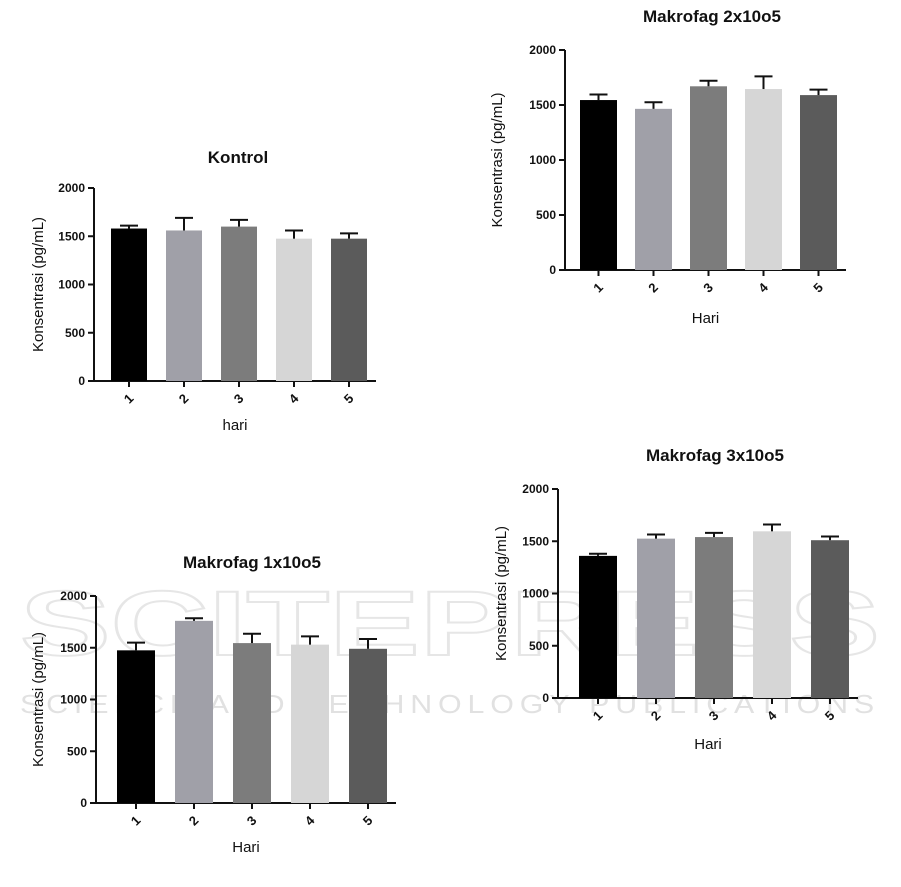 This screenshot has width=901, height=887. Describe the element at coordinates (715, 455) in the screenshot. I see `chart-title: Makrofag 3x10o5` at that location.